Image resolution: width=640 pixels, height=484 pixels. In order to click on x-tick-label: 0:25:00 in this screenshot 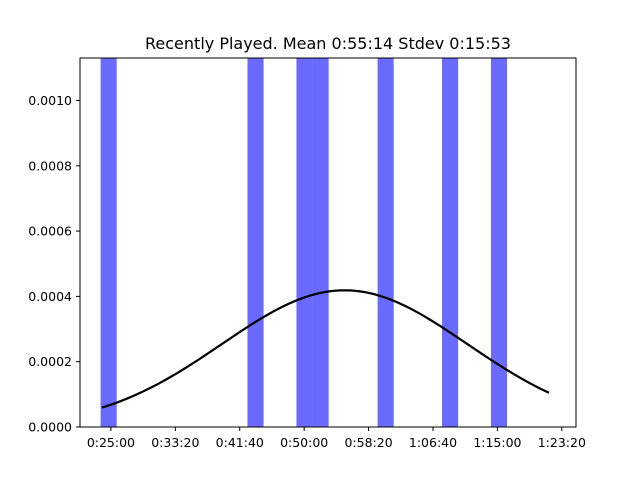, I will do `click(111, 442)`.